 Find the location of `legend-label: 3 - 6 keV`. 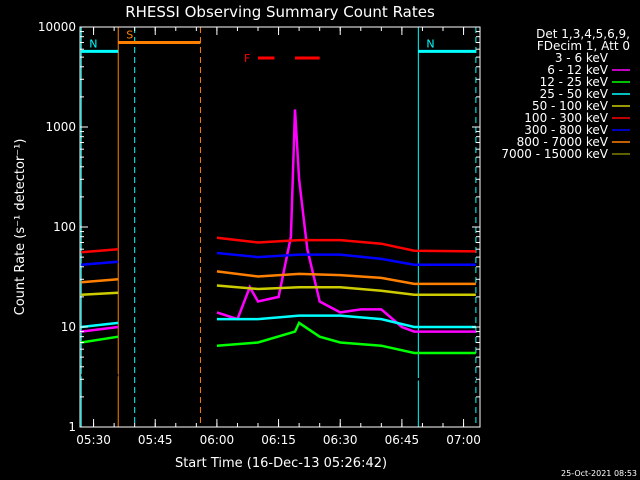

legend-label: 3 - 6 keV is located at coordinates (582, 58).